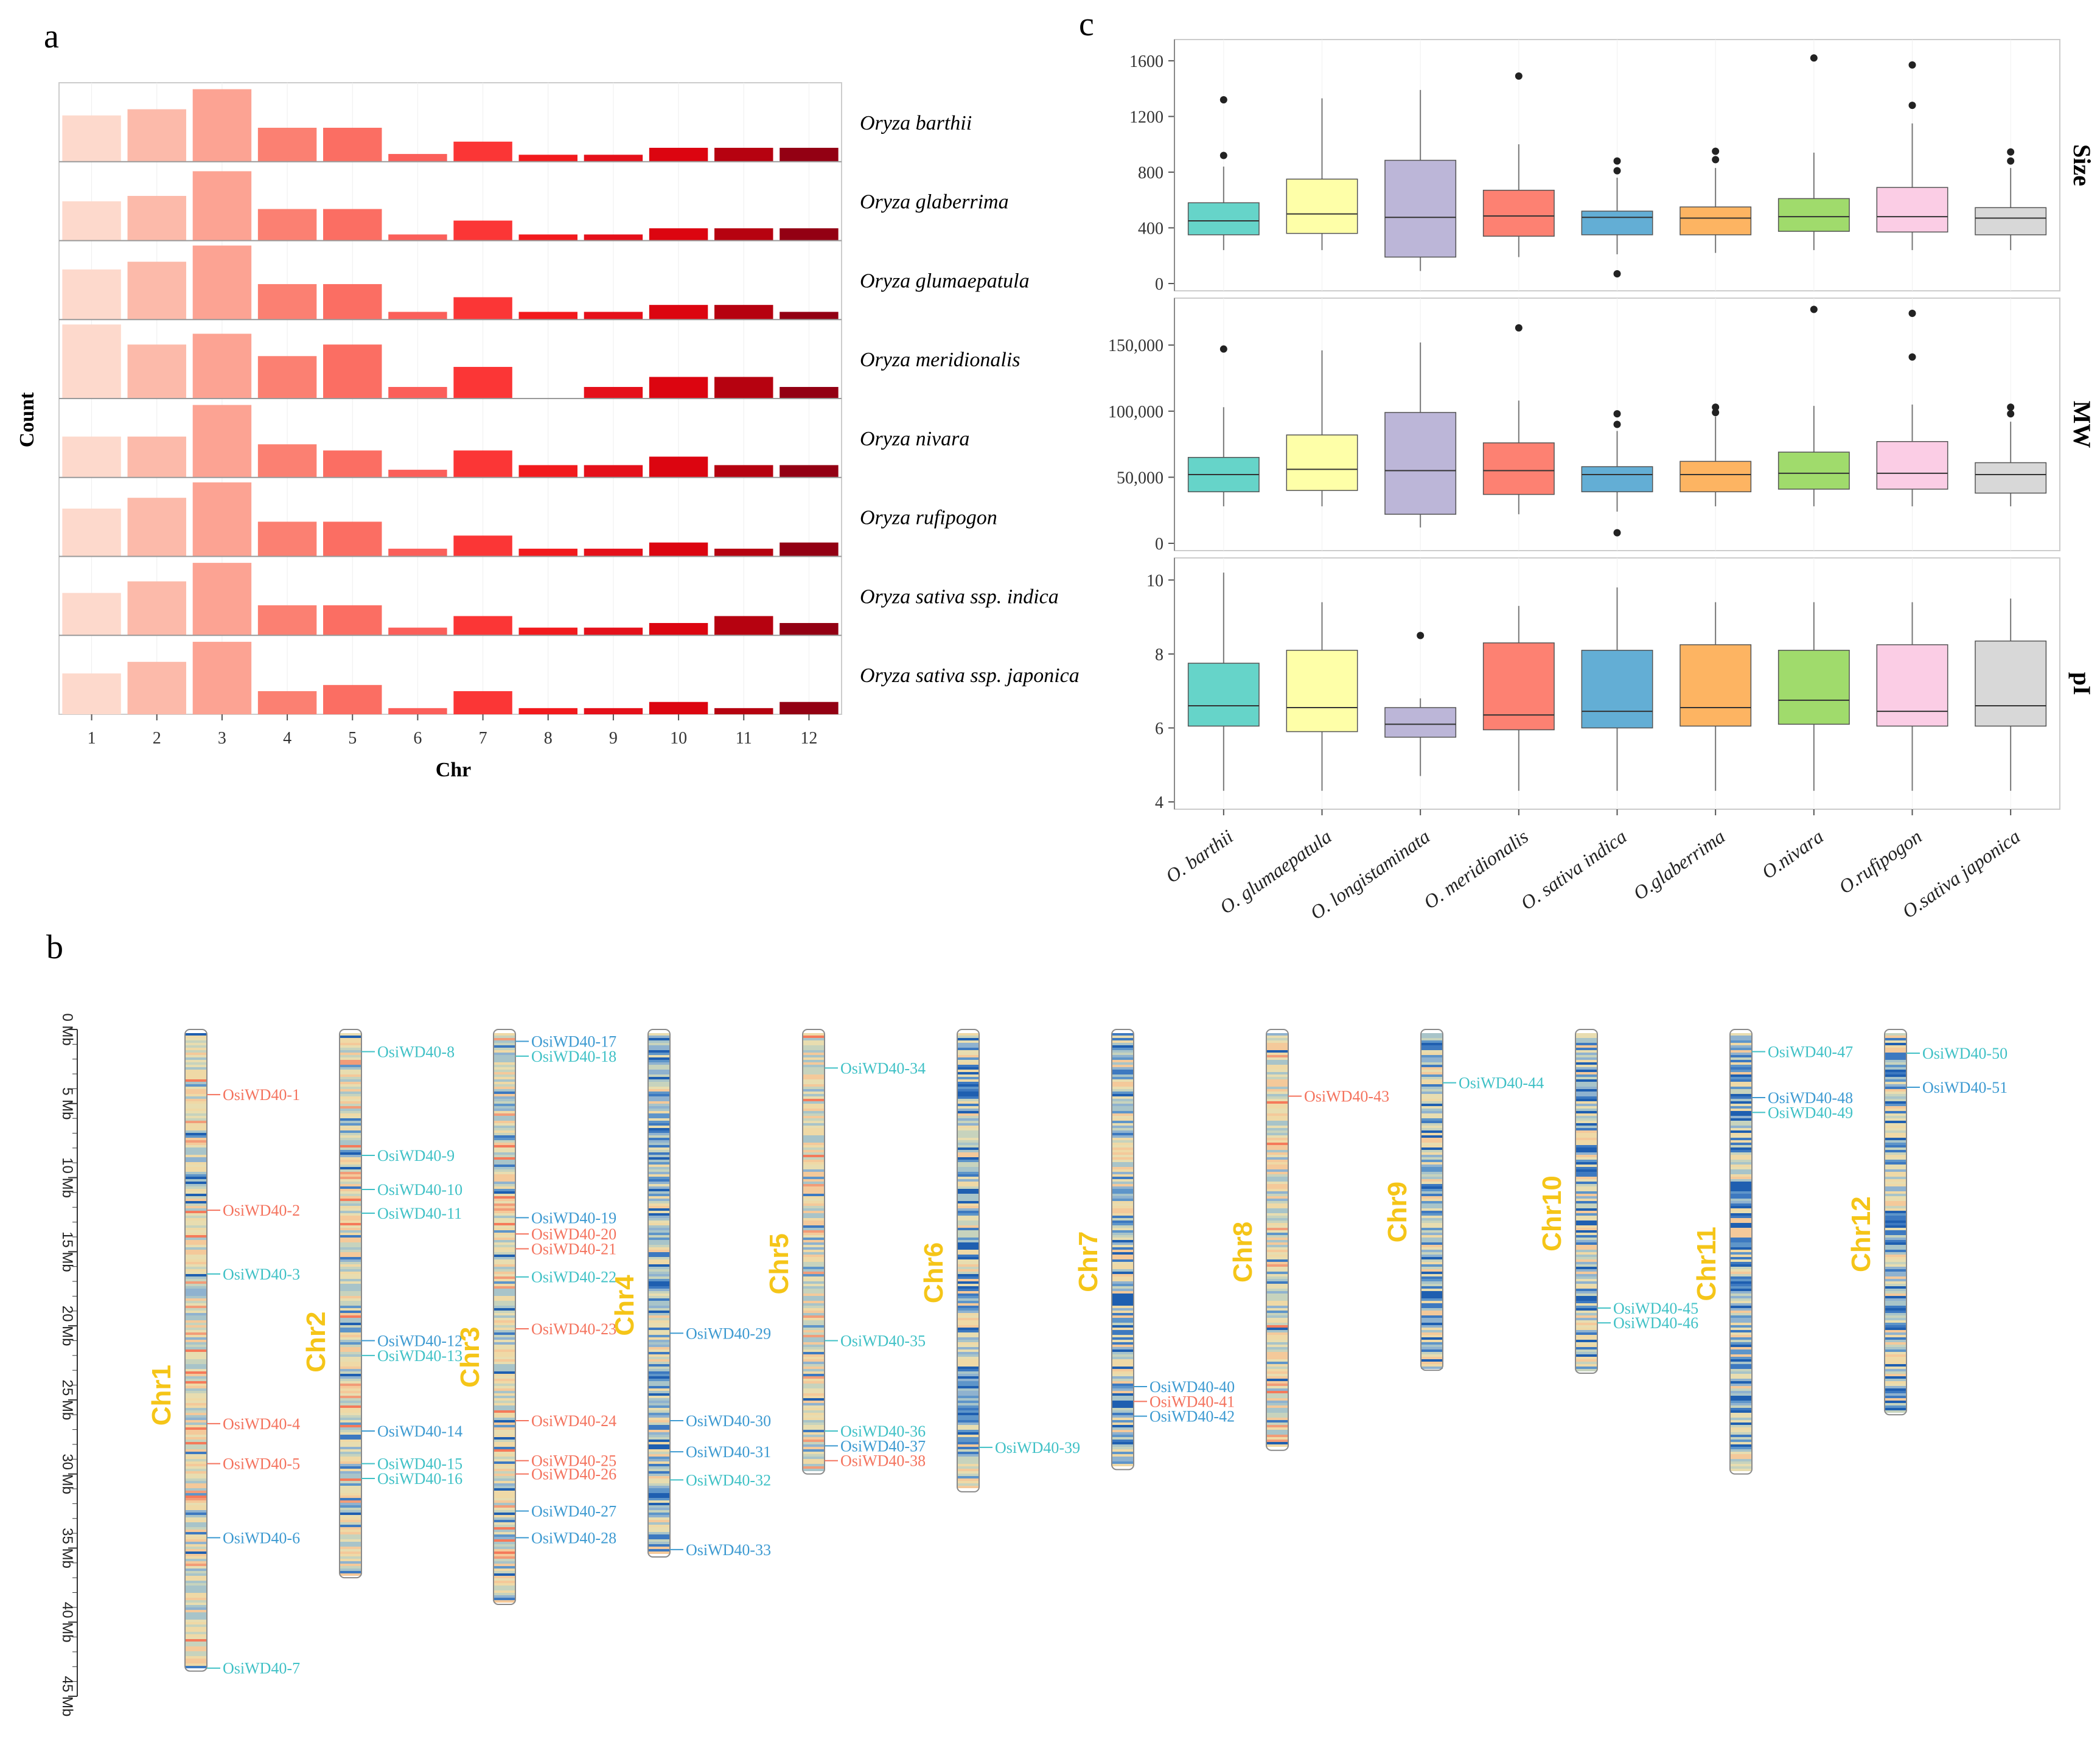 The image size is (2100, 1748). I want to click on chromosome-label: Chr8, so click(1243, 1252).